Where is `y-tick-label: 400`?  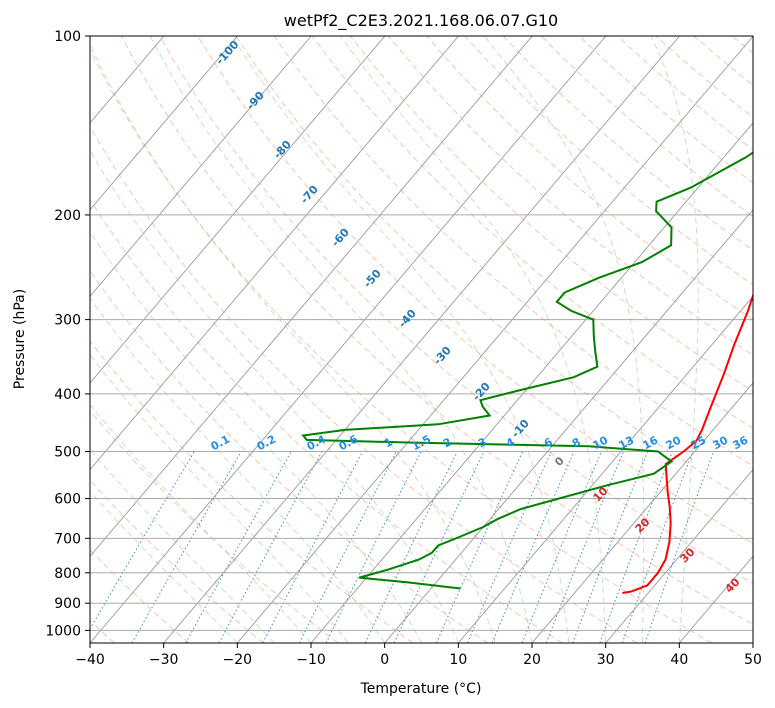
y-tick-label: 400 is located at coordinates (67, 395).